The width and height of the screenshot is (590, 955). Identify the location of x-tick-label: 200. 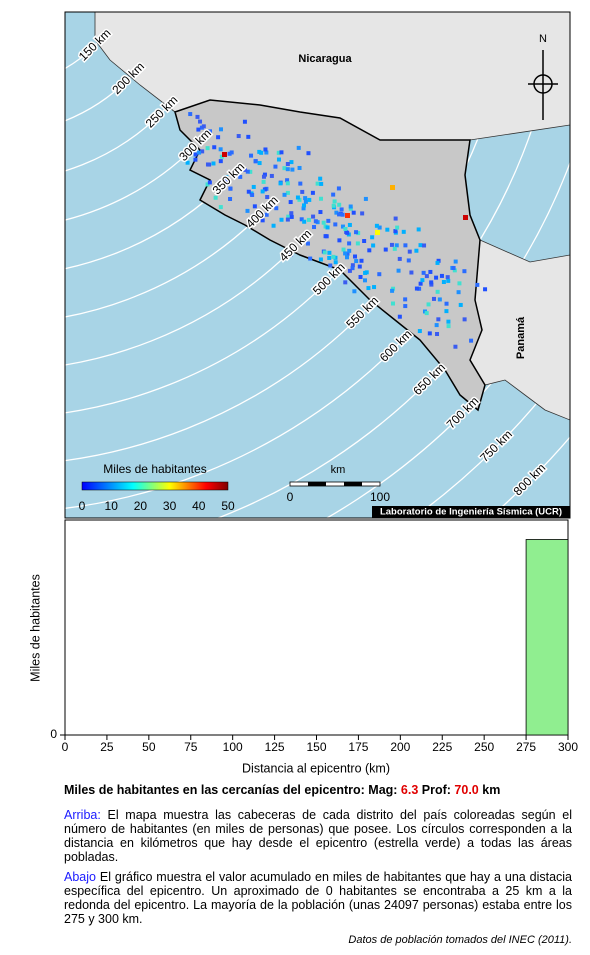
(400, 747).